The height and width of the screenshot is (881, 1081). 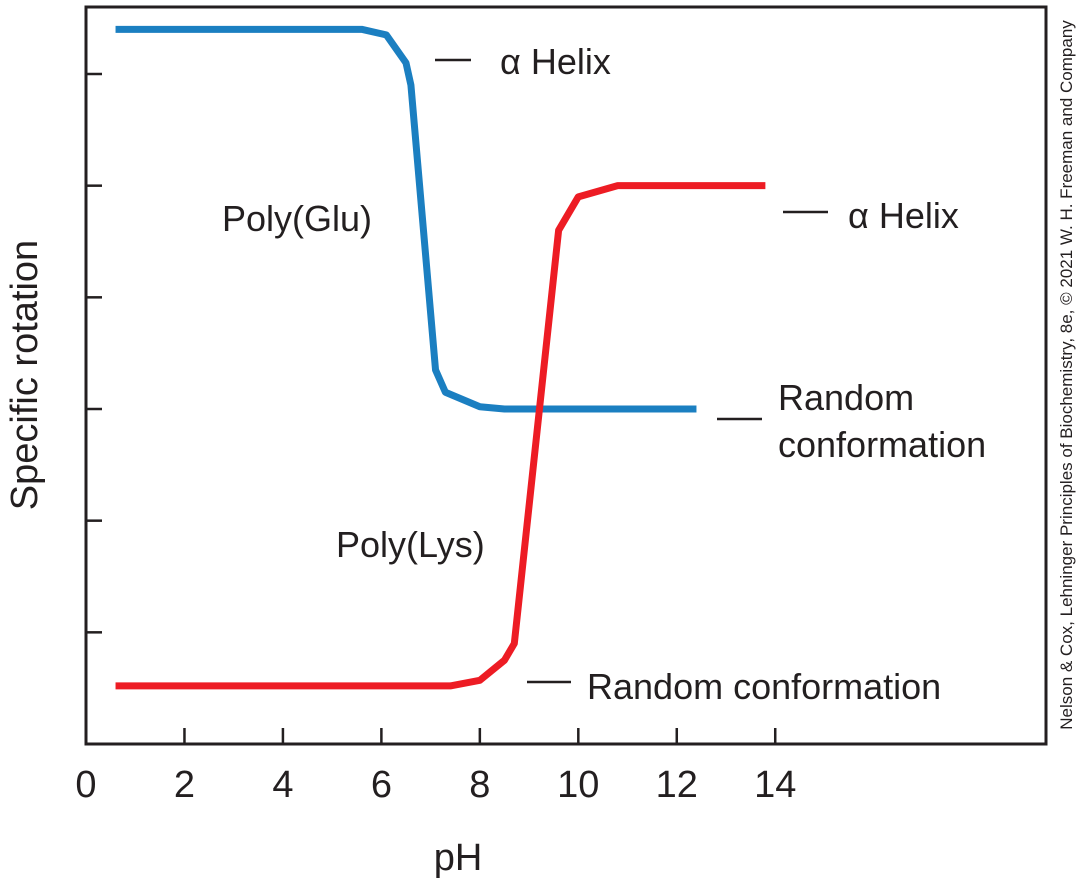 I want to click on poly-glu-helix-label: α Helix, so click(x=555, y=61).